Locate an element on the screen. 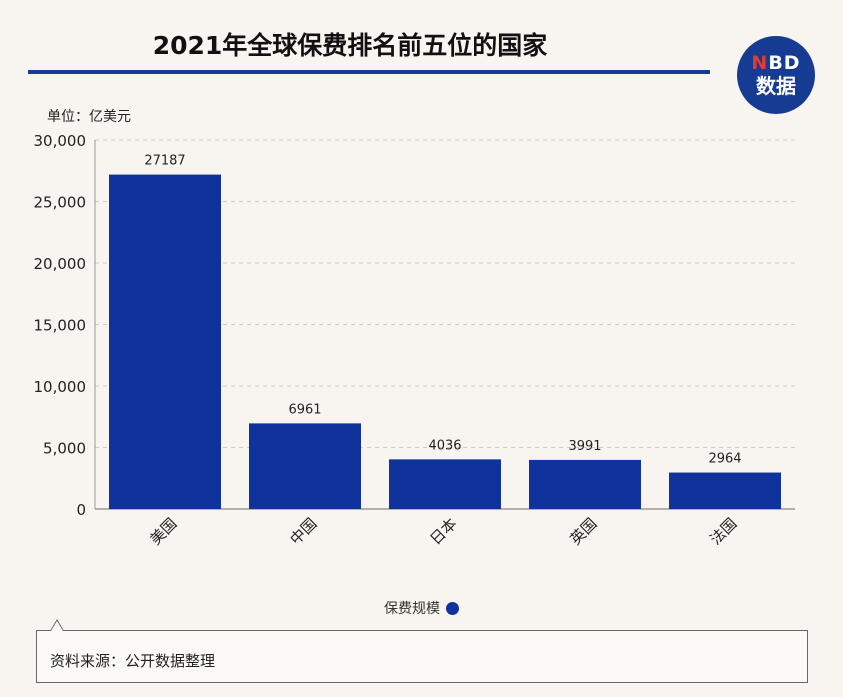 The image size is (843, 697). x-tick-label: 美国 is located at coordinates (163, 531).